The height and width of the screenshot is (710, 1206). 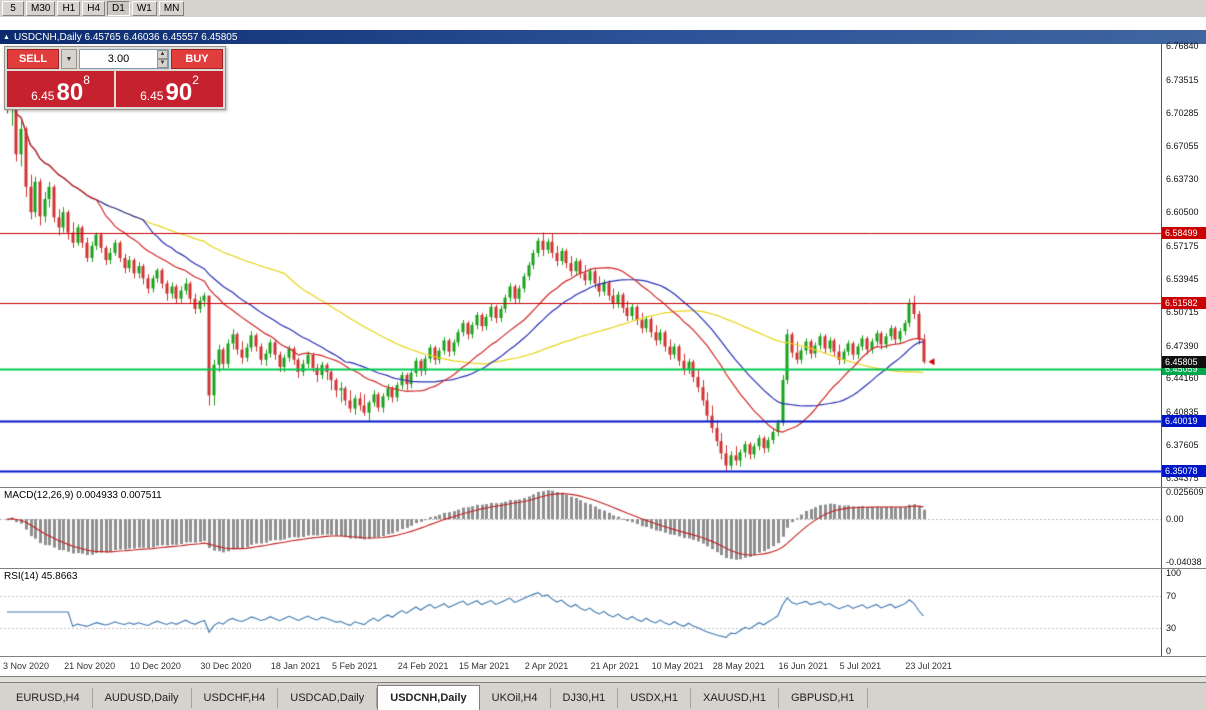 I want to click on price-axis-tick: 6.76840, so click(x=1182, y=46).